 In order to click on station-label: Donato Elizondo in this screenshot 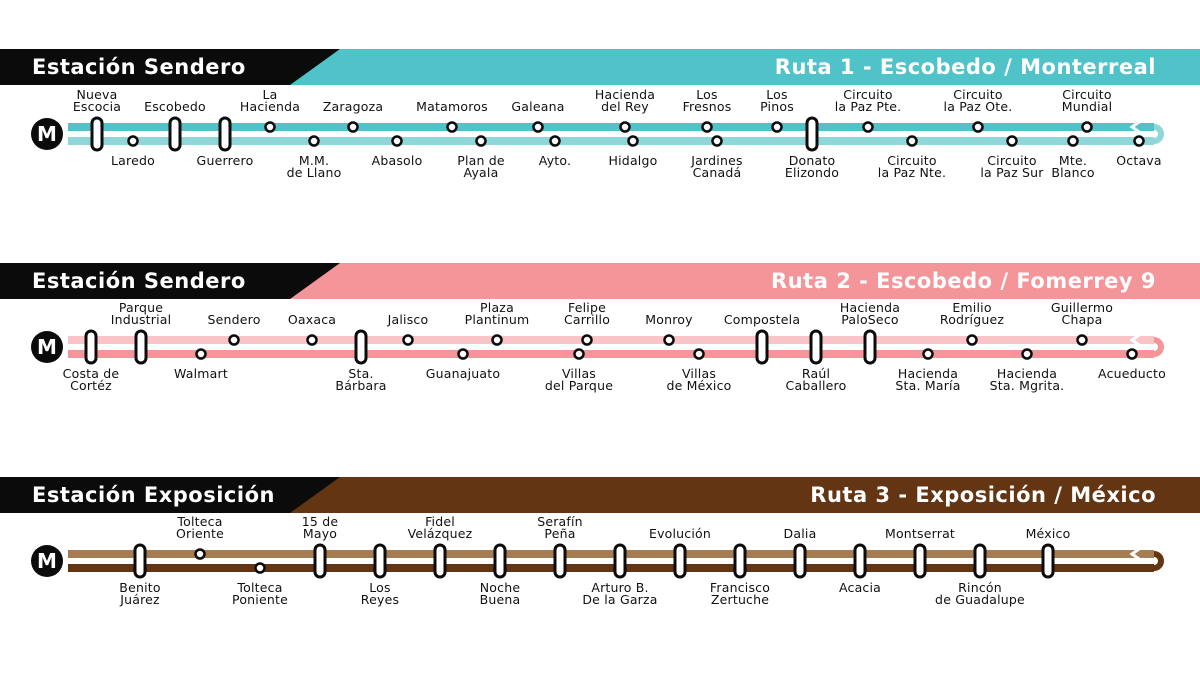, I will do `click(812, 166)`.